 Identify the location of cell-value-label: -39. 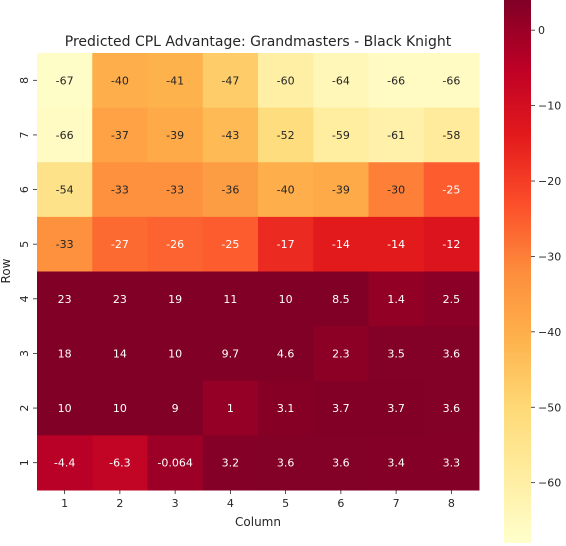
(341, 190).